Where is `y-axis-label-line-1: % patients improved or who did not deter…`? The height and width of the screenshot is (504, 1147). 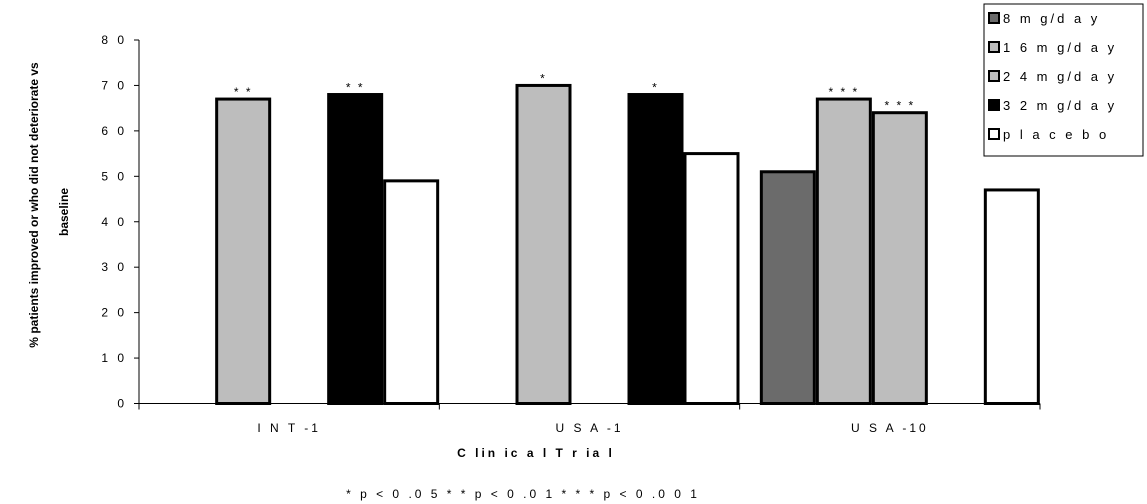
y-axis-label-line-1: % patients improved or who did not deter… is located at coordinates (34, 205).